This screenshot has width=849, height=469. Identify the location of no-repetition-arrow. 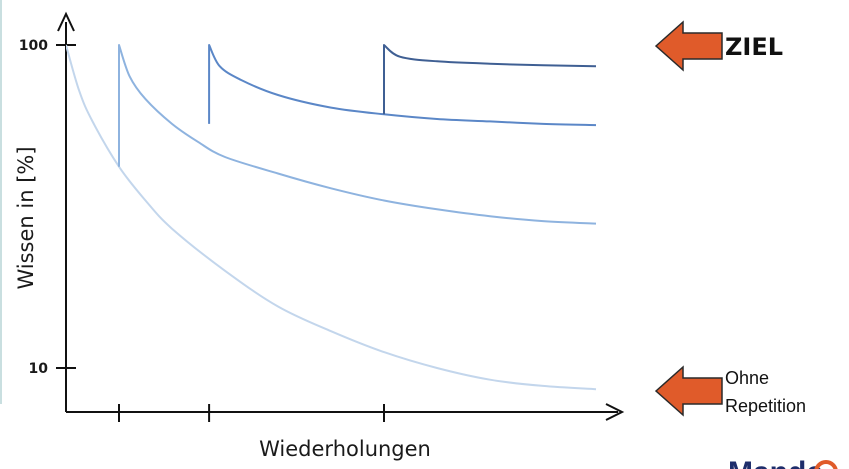
(688, 391).